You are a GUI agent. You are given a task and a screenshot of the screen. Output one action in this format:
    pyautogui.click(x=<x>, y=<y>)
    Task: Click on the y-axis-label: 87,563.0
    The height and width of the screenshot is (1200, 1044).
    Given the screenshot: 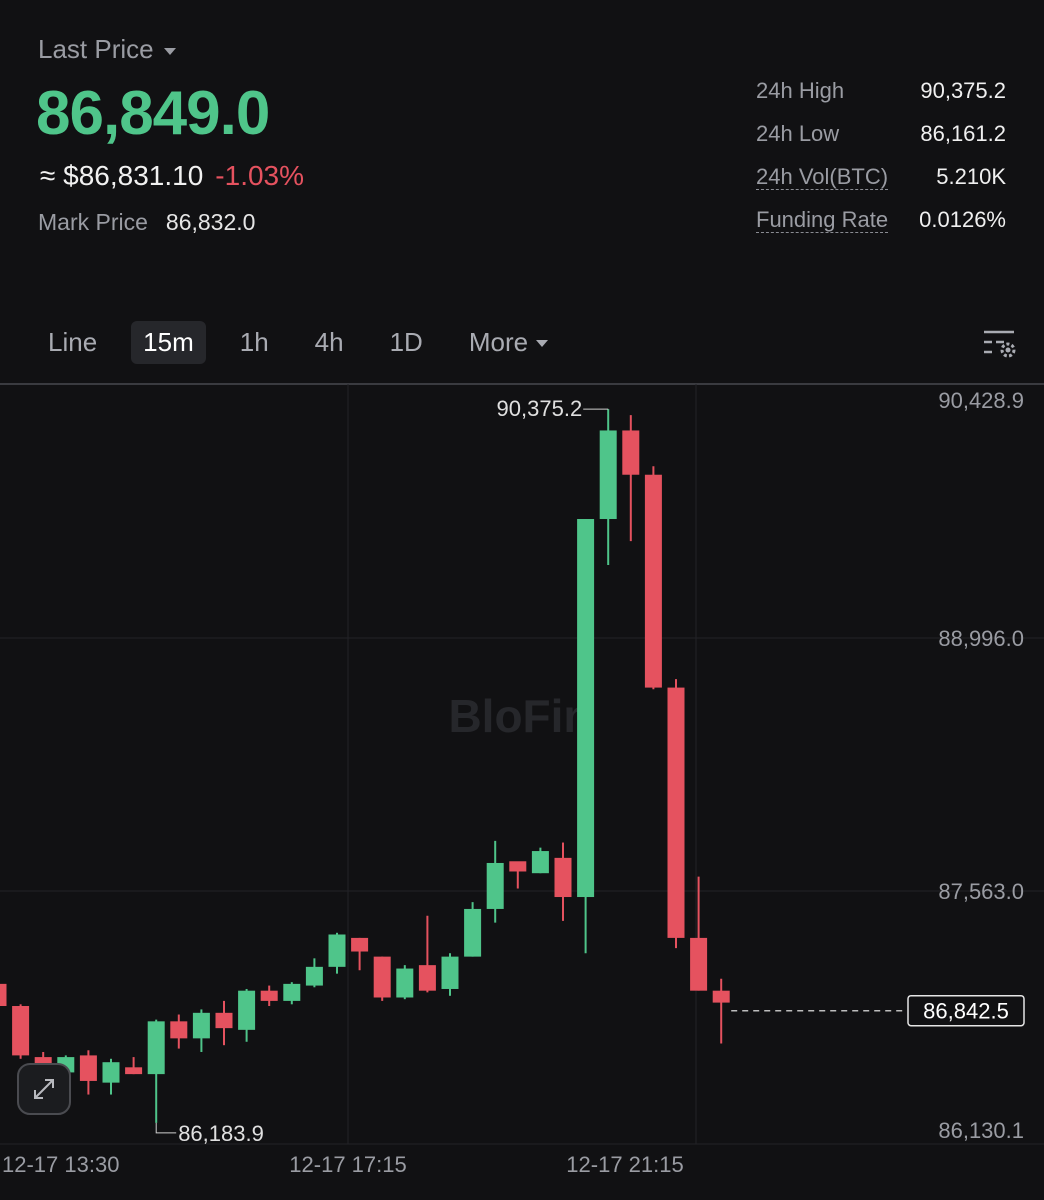 What is the action you would take?
    pyautogui.click(x=981, y=891)
    